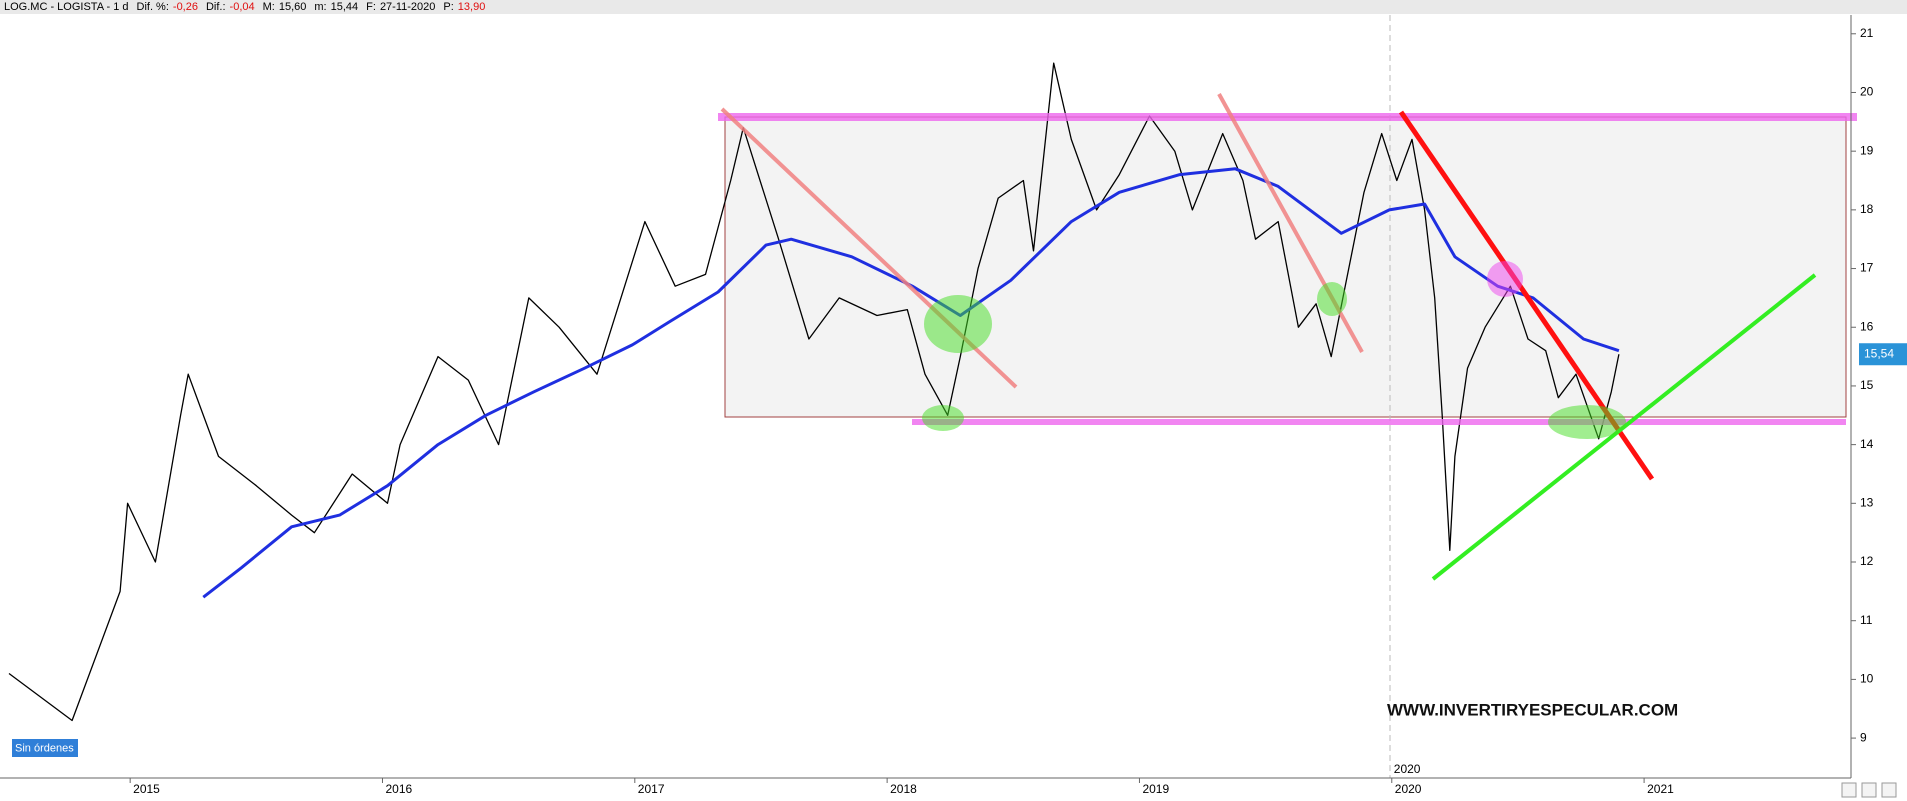 This screenshot has width=1907, height=801. What do you see at coordinates (1660, 789) in the screenshot?
I see `x-tick-label: 2021` at bounding box center [1660, 789].